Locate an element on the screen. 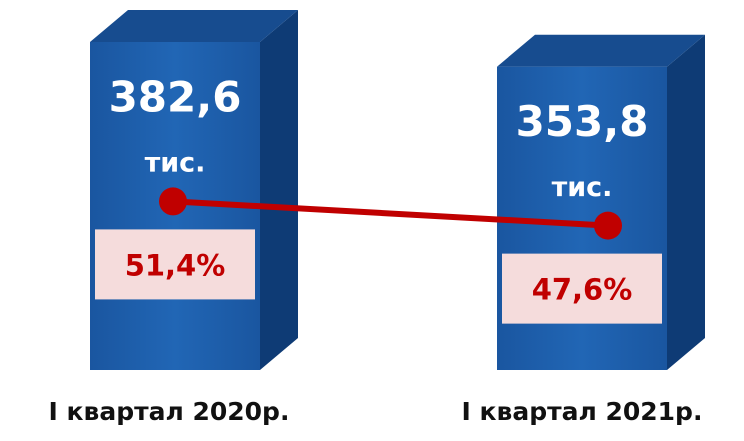 This screenshot has width=744, height=441. x-tick-label: I квартал 2021р. is located at coordinates (582, 411).